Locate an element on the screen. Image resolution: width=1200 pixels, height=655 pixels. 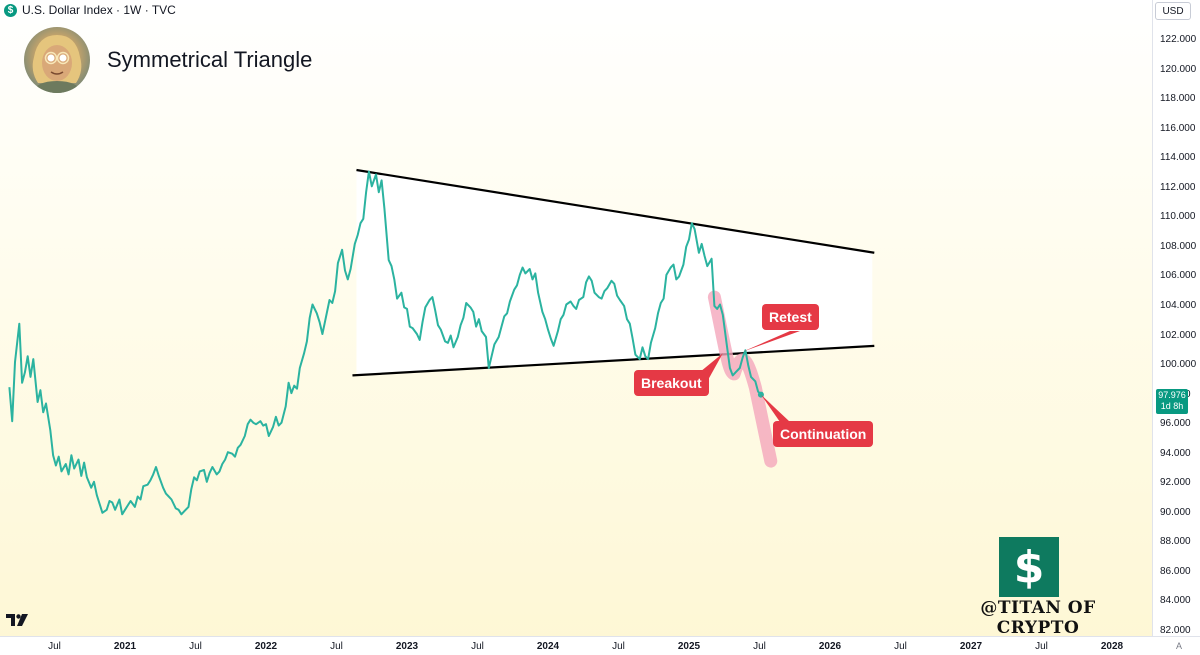
price-tick-label: 118.000 is located at coordinates (1178, 99).